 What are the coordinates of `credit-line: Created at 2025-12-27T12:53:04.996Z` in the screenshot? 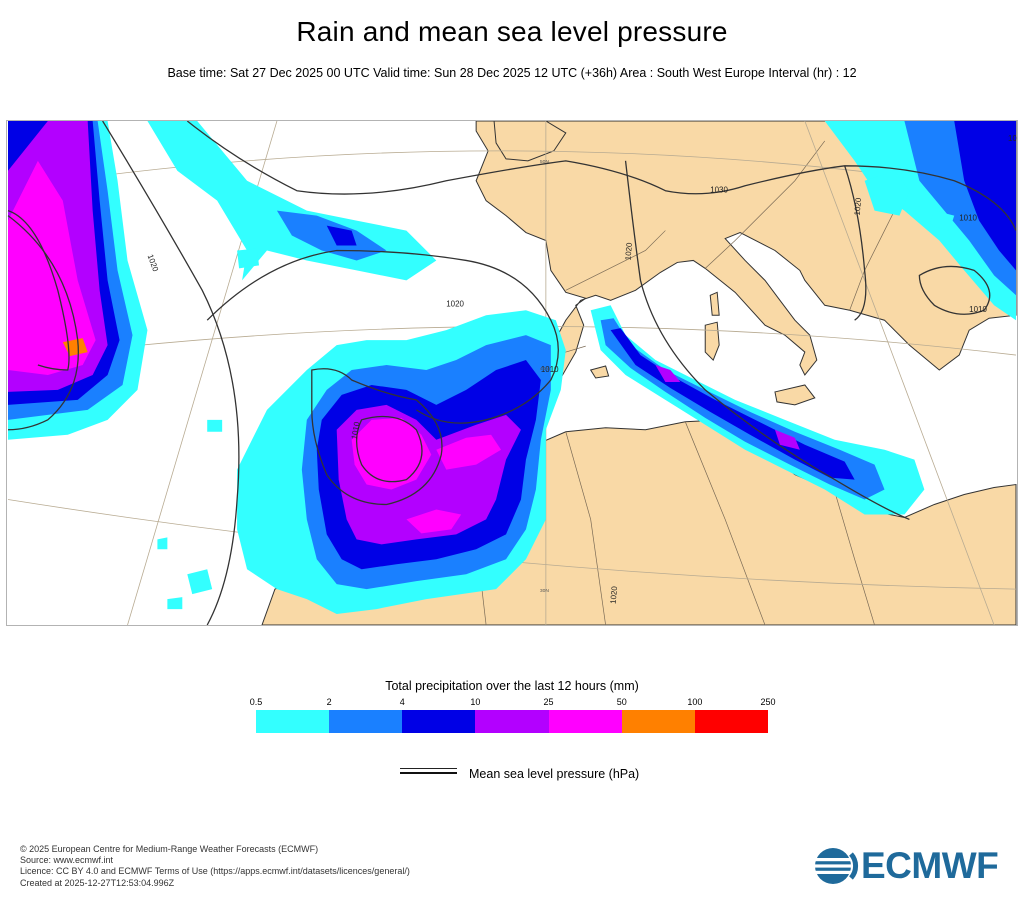 It's located at (97, 882).